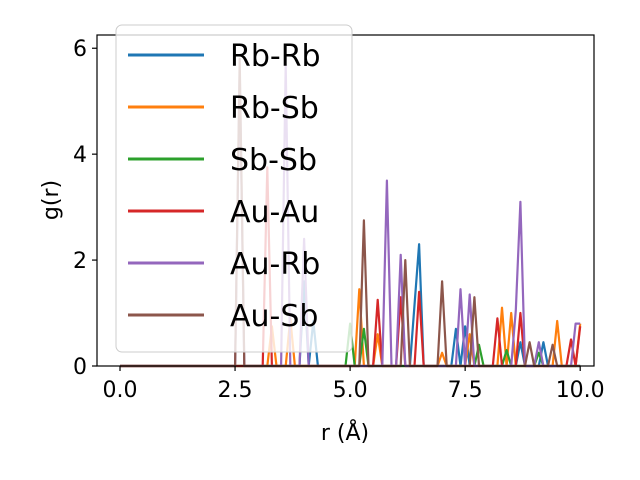 This screenshot has height=480, width=640. What do you see at coordinates (580, 390) in the screenshot?
I see `x-tick-label: 10.0` at bounding box center [580, 390].